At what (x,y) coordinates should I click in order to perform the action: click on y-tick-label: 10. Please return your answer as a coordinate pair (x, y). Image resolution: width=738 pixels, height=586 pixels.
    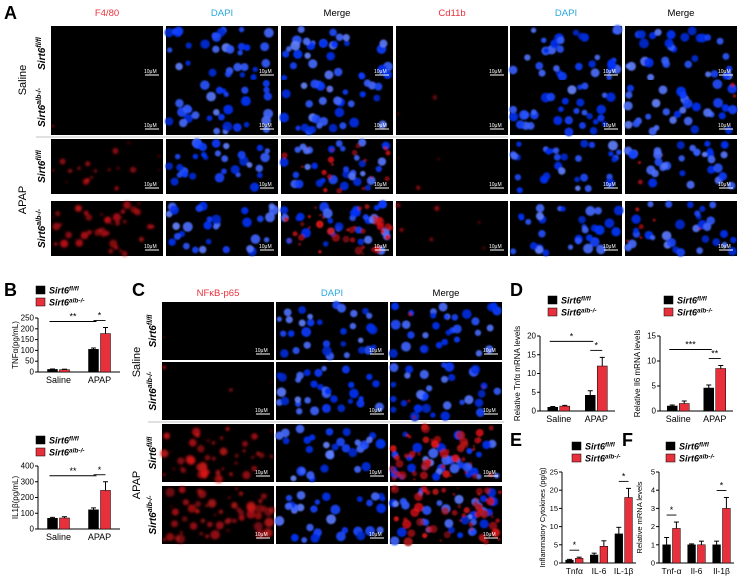
    Looking at the image, I should click on (651, 361).